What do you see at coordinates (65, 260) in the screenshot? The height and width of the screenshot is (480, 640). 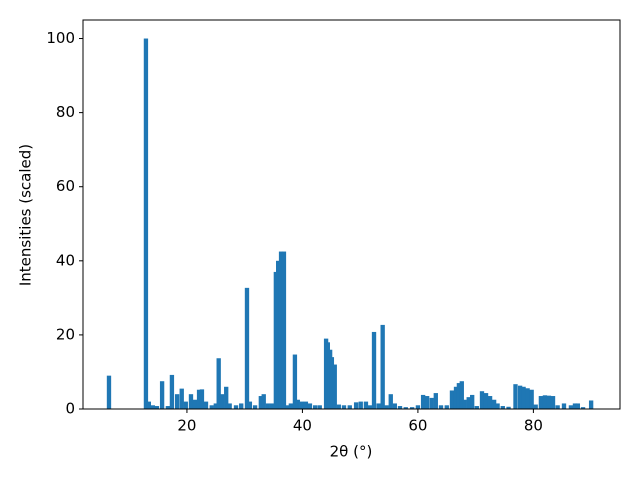 I see `y-tick-label: 40` at bounding box center [65, 260].